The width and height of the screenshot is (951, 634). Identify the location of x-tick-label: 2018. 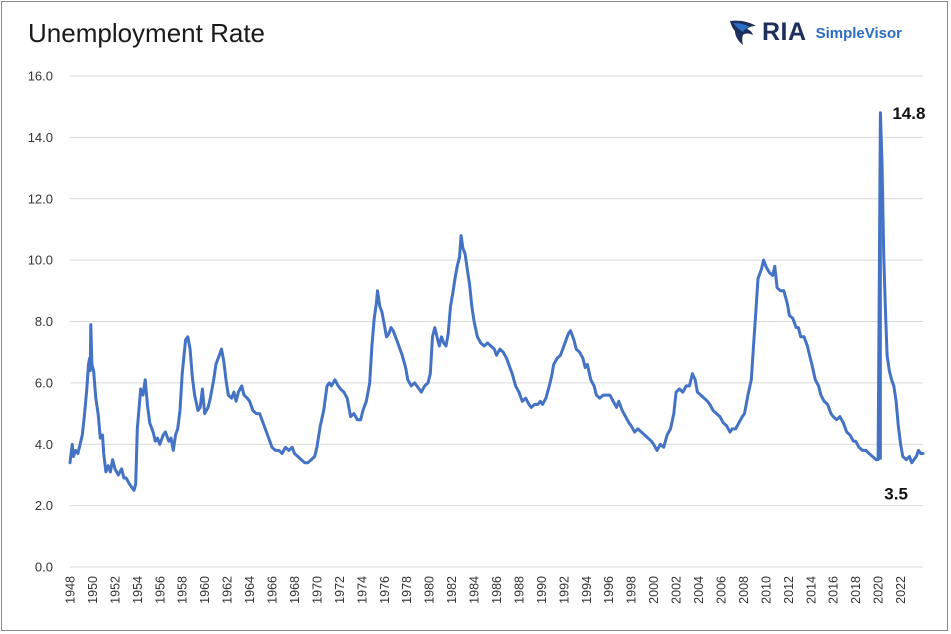
(856, 590).